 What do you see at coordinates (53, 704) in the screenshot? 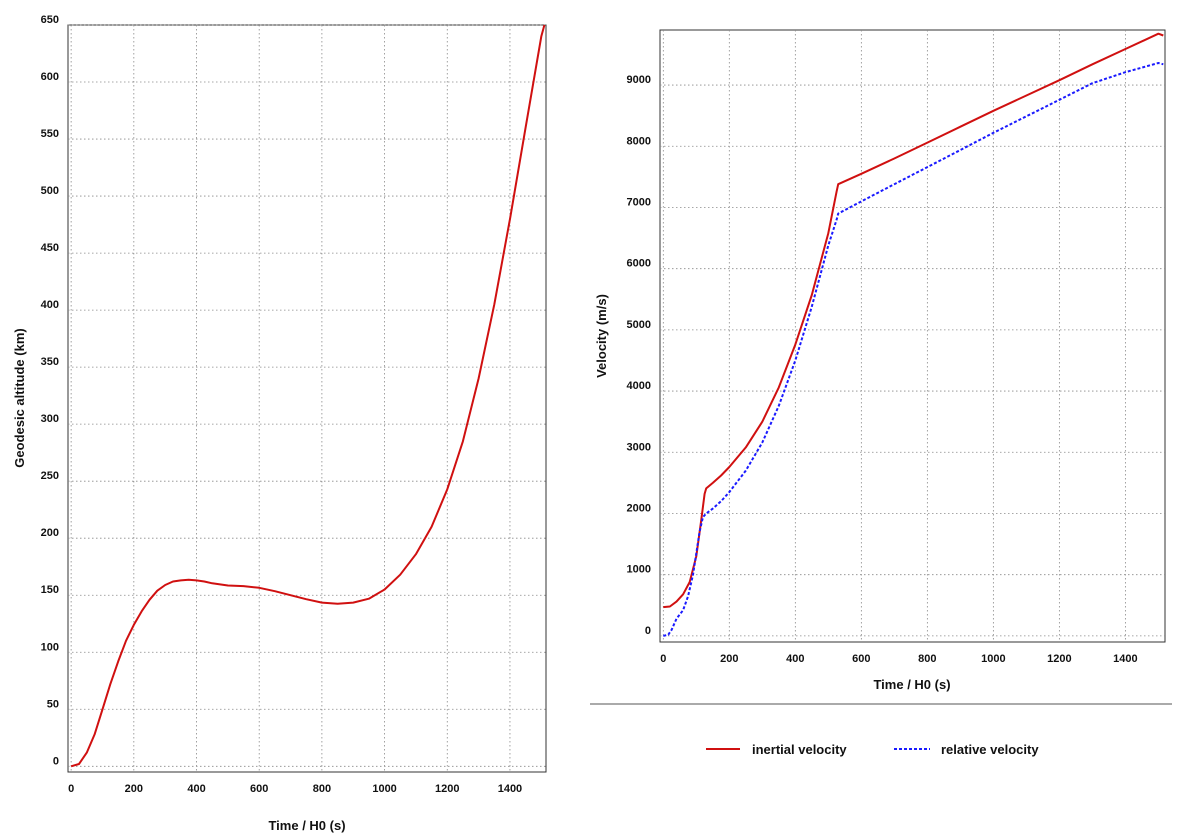
I see `altitude-y-tick-50: 50` at bounding box center [53, 704].